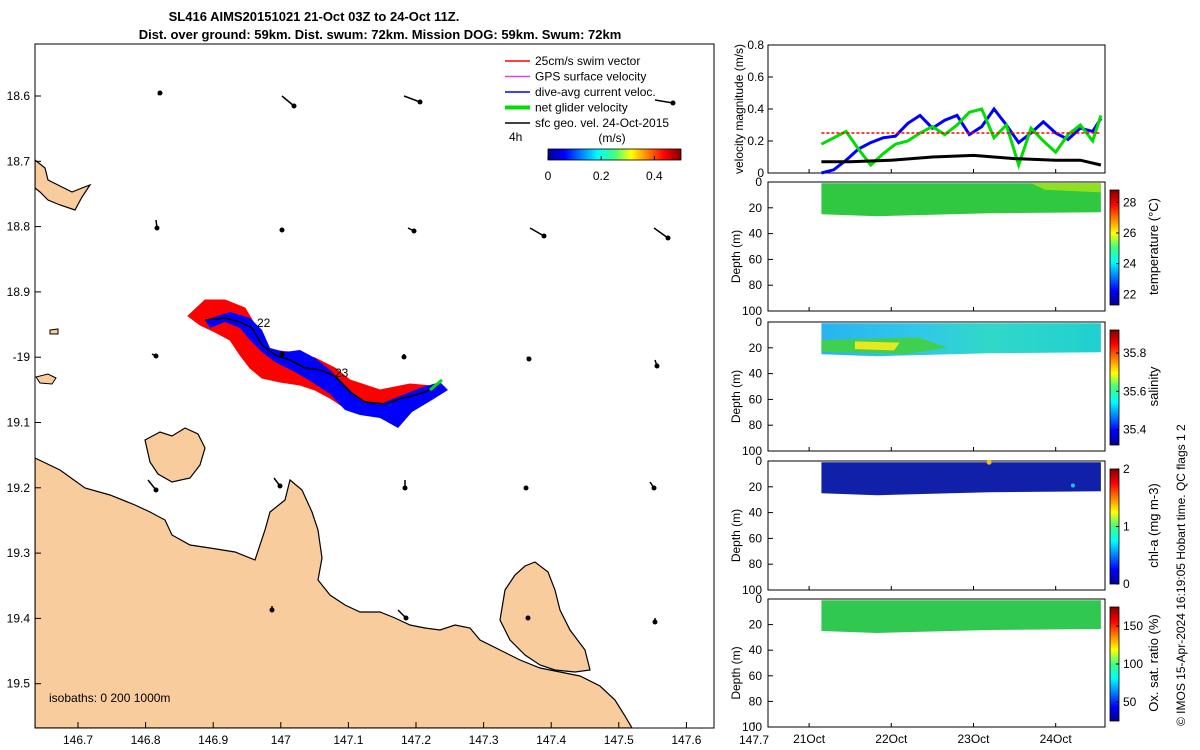 This screenshot has height=750, width=1200. What do you see at coordinates (19, 96) in the screenshot?
I see `y-tick-label: 18.6` at bounding box center [19, 96].